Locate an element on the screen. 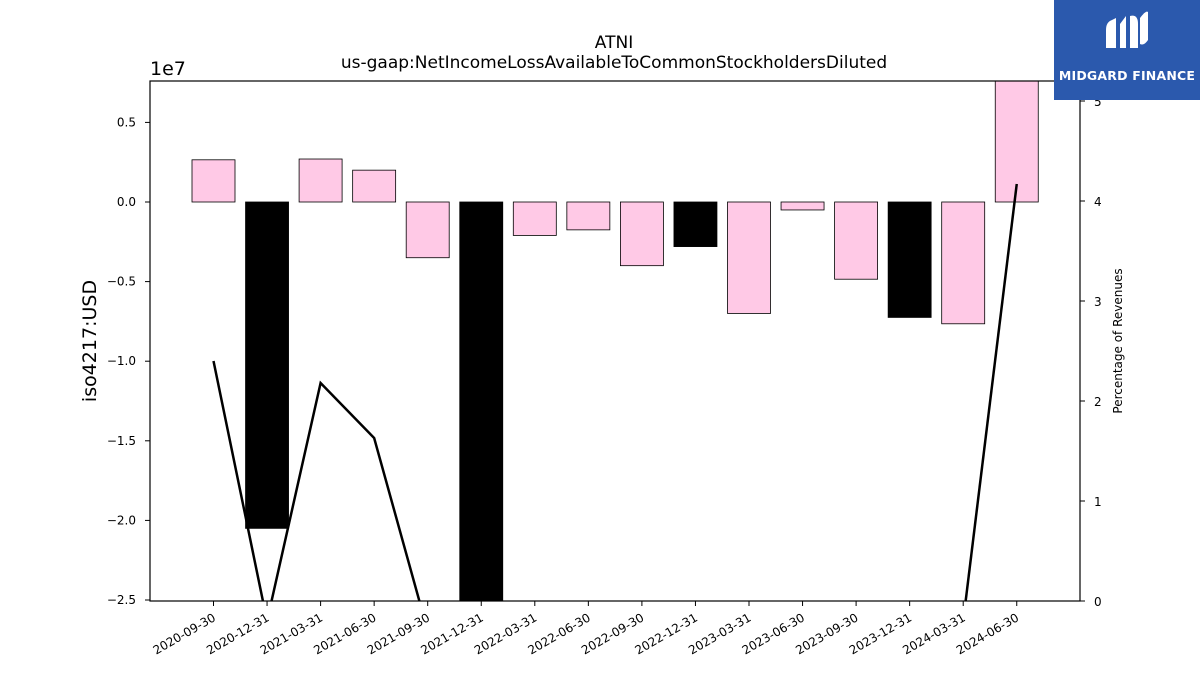 Image resolution: width=1200 pixels, height=675 pixels. logo-text: MIDGARD FINANCE is located at coordinates (1127, 75).